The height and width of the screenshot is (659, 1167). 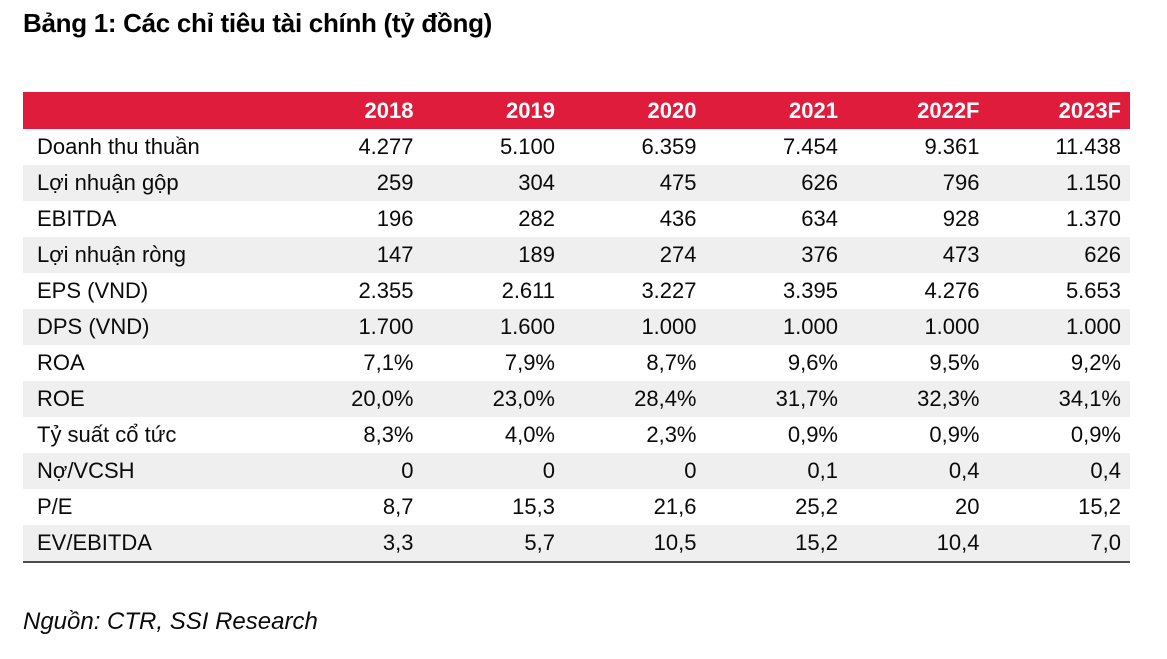 What do you see at coordinates (576, 435) in the screenshot?
I see `table-row: Tỷ suất cổ tức 8,3% 4,0% 2,3% 0,9% 0,9% 0,9%` at bounding box center [576, 435].